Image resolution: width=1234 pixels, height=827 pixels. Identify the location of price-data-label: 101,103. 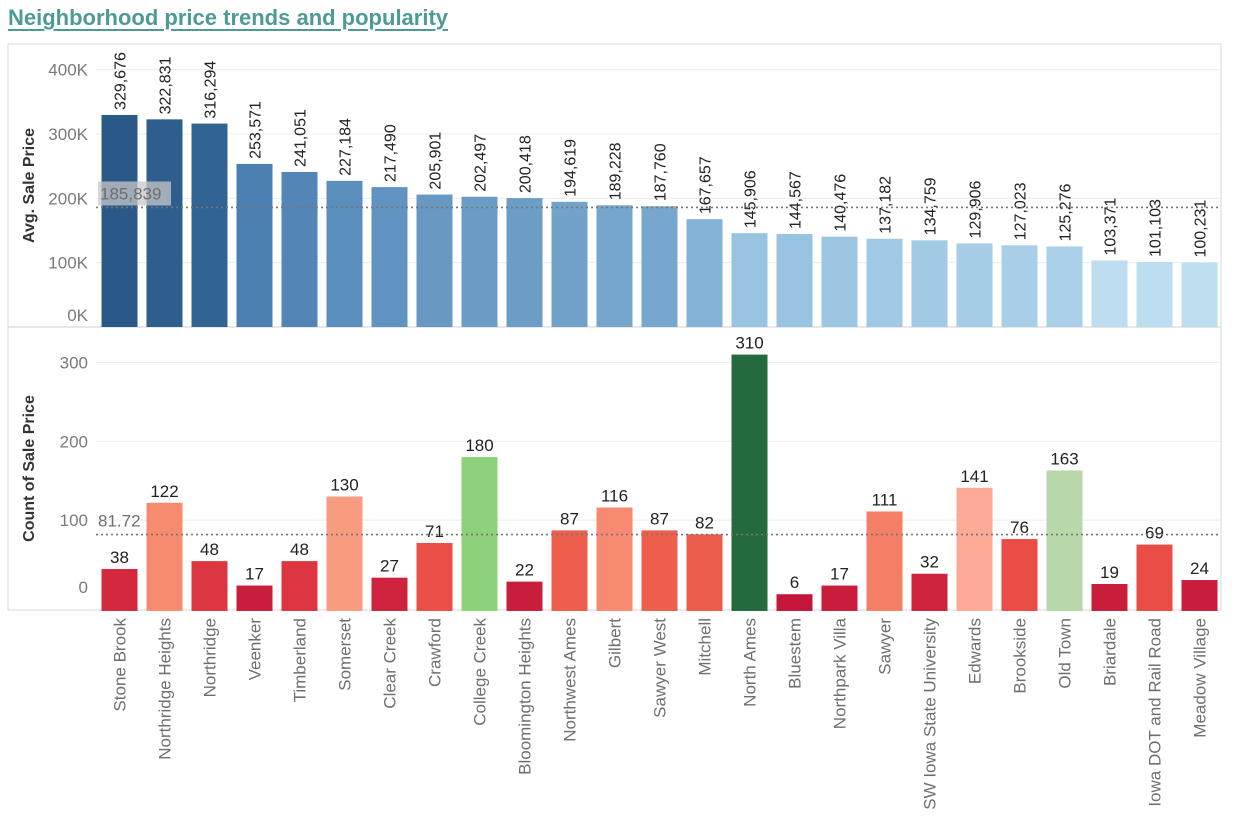
(1156, 228).